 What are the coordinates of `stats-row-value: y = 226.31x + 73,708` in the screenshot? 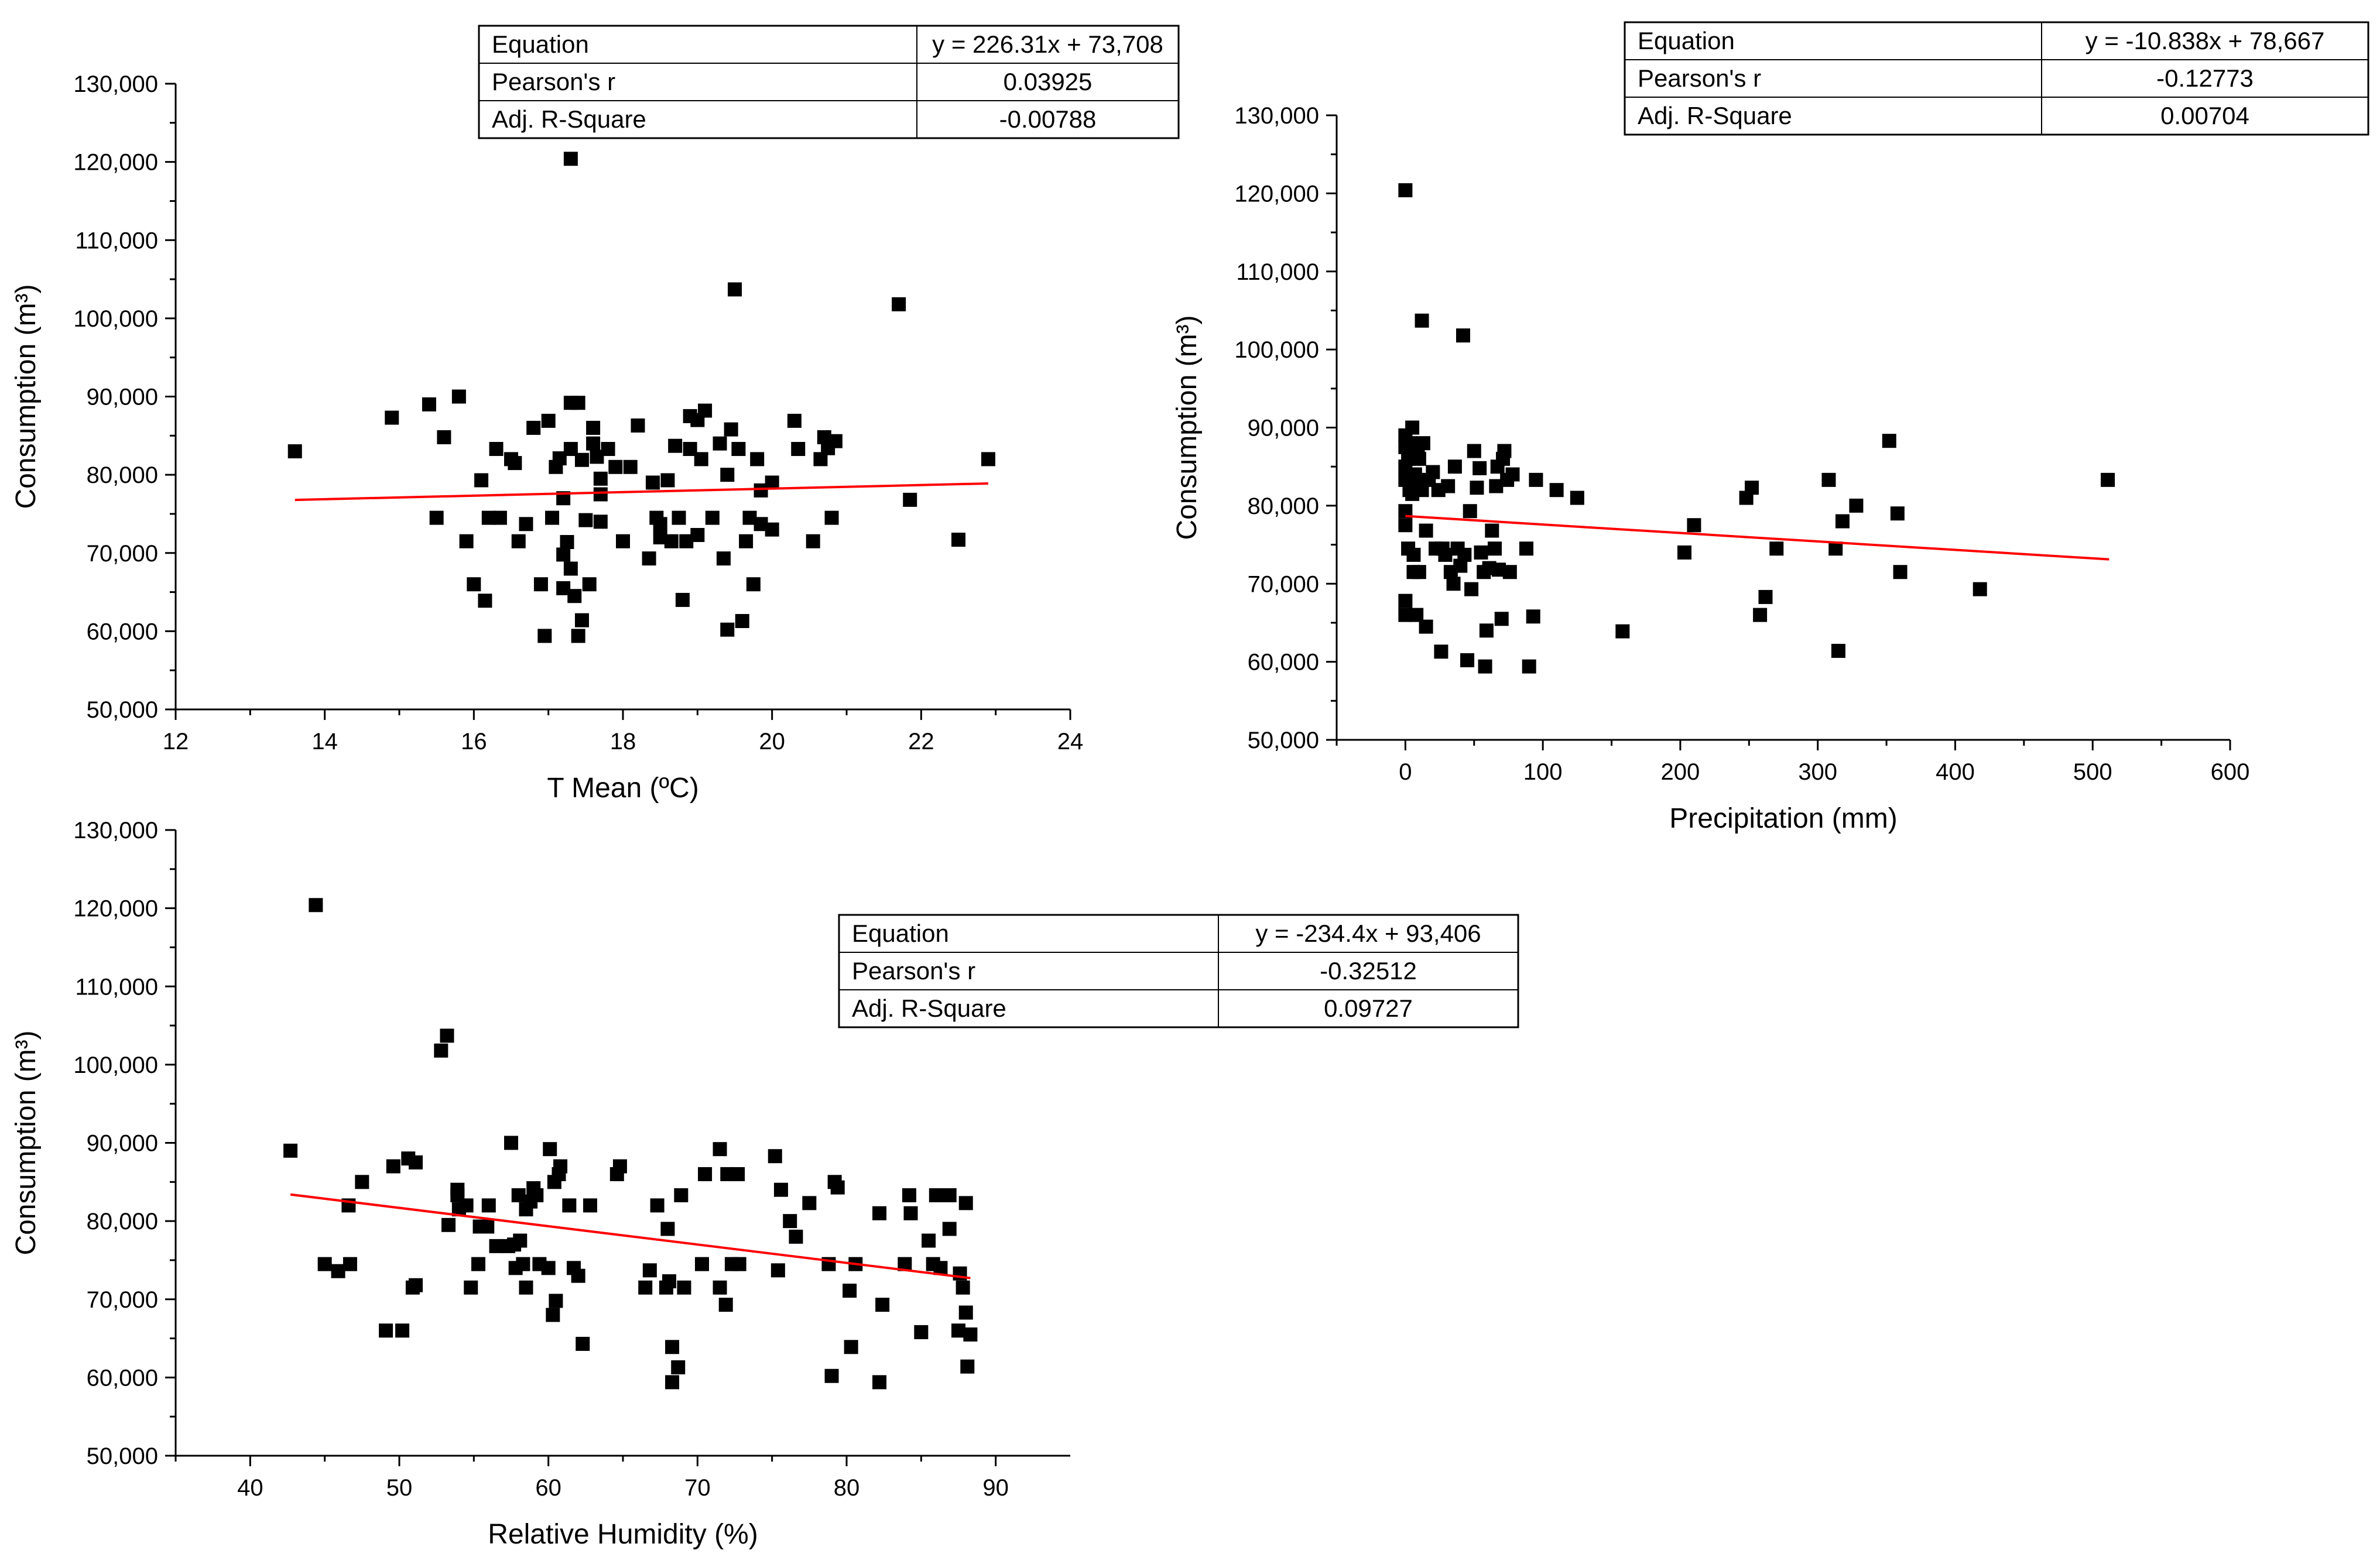 It's located at (1047, 44).